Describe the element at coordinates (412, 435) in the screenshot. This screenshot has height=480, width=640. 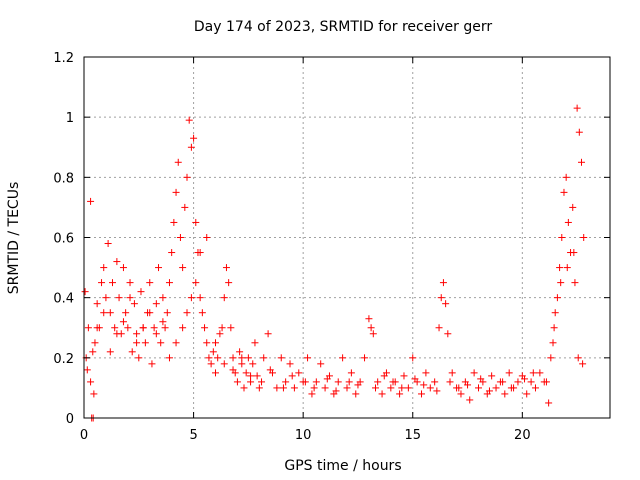
I see `x-tick-label: 15` at that location.